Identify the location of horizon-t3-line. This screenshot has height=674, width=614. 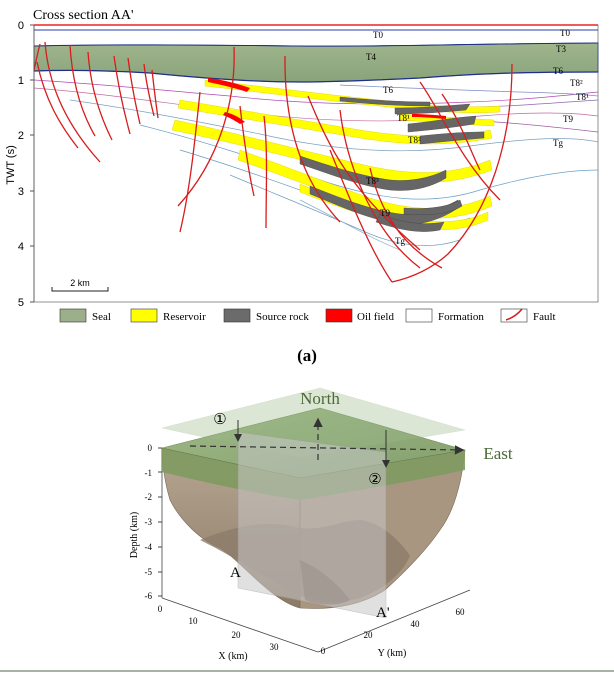
(316, 44).